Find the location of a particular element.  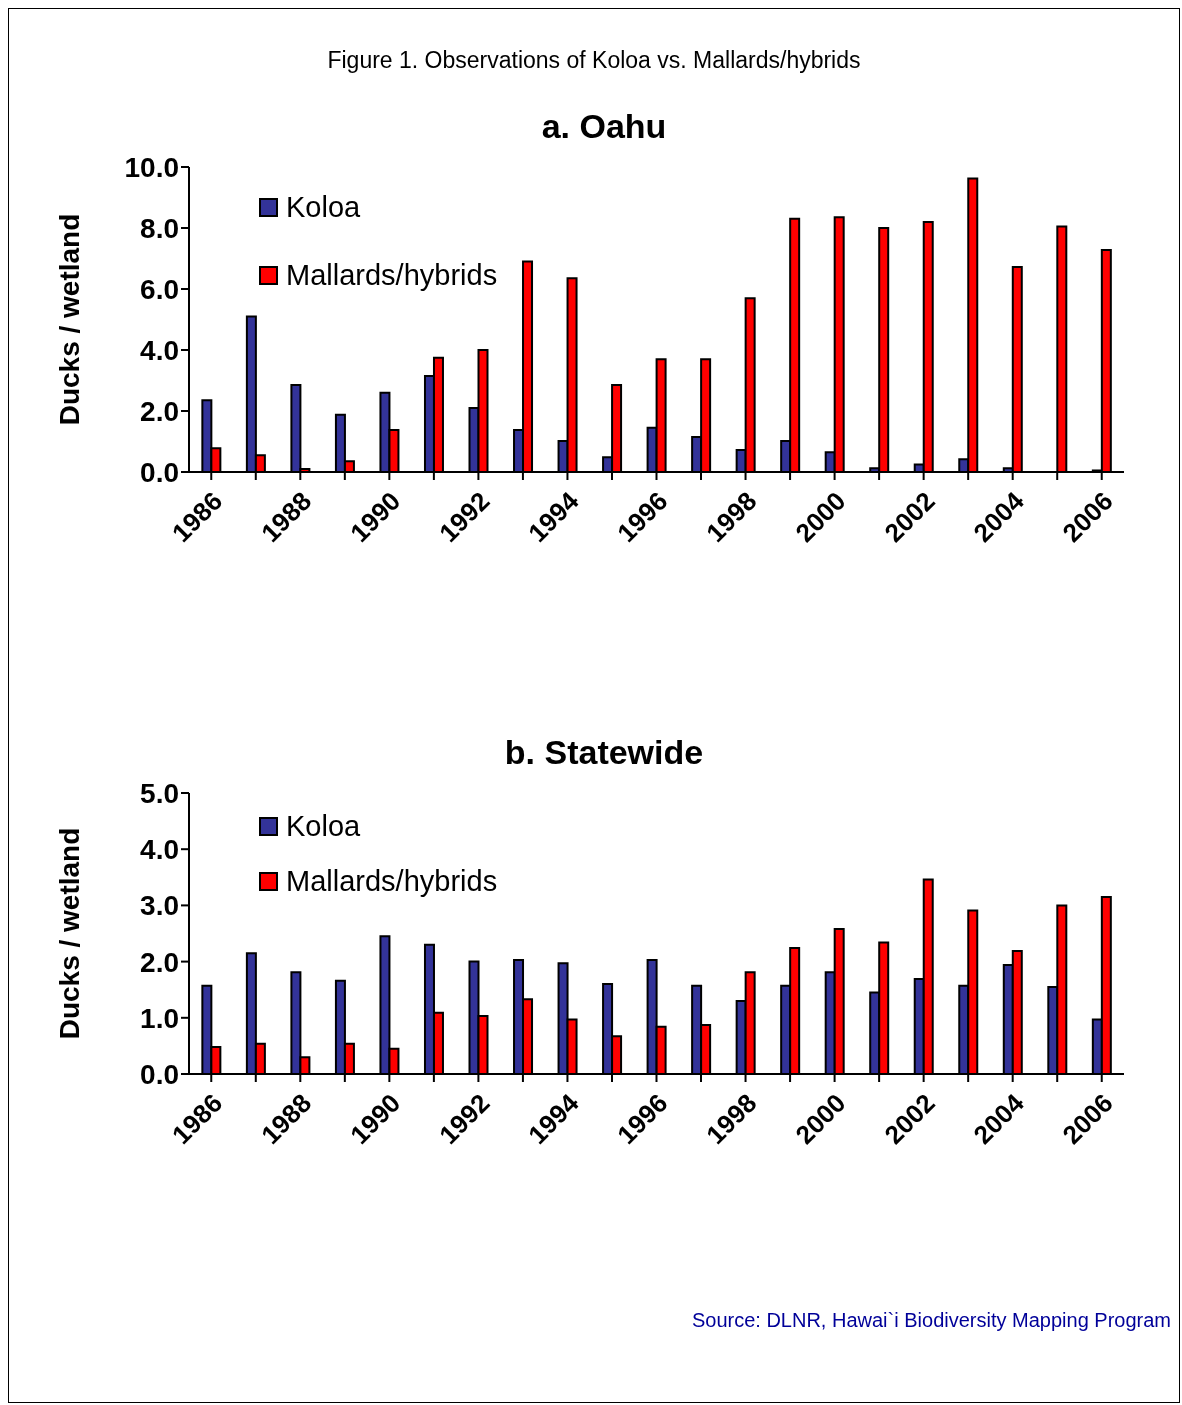

chart-title: a. Oahu is located at coordinates (604, 127).